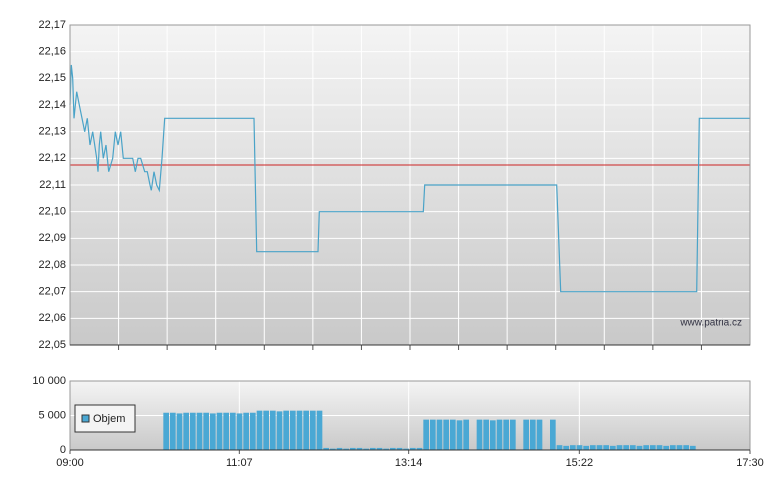 This screenshot has height=490, width=780. I want to click on y-tick-label: 22,13, so click(52, 132).